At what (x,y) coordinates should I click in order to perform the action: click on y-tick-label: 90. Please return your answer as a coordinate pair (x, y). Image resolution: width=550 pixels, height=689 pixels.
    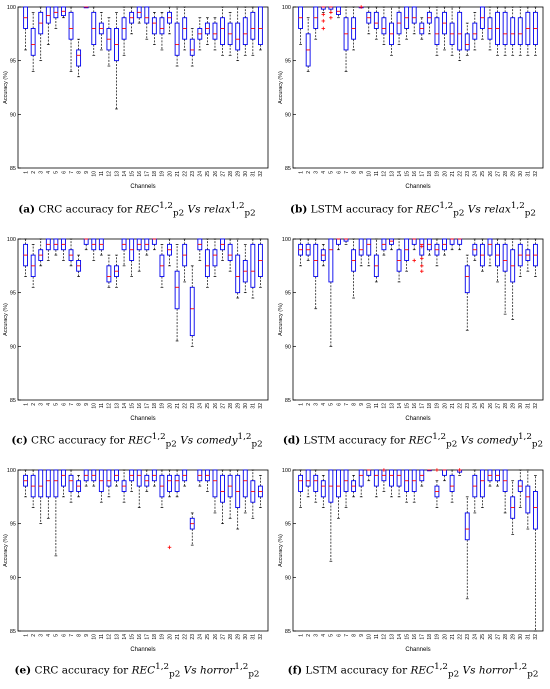
    Looking at the image, I should click on (288, 578).